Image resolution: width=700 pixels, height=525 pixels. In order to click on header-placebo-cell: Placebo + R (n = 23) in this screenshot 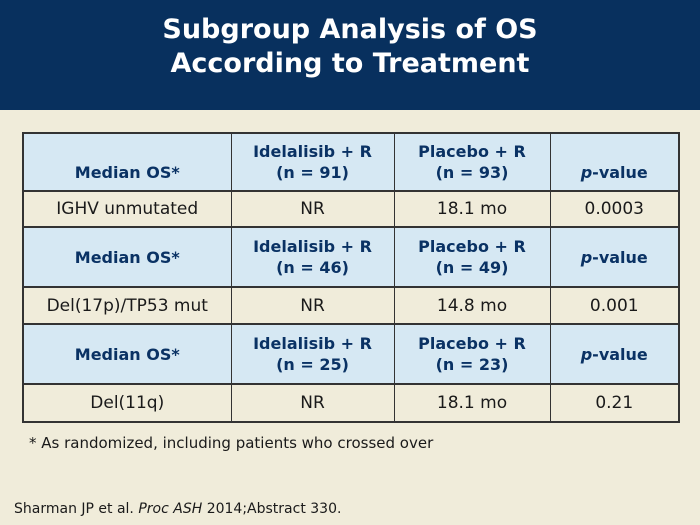, I will do `click(472, 354)`.